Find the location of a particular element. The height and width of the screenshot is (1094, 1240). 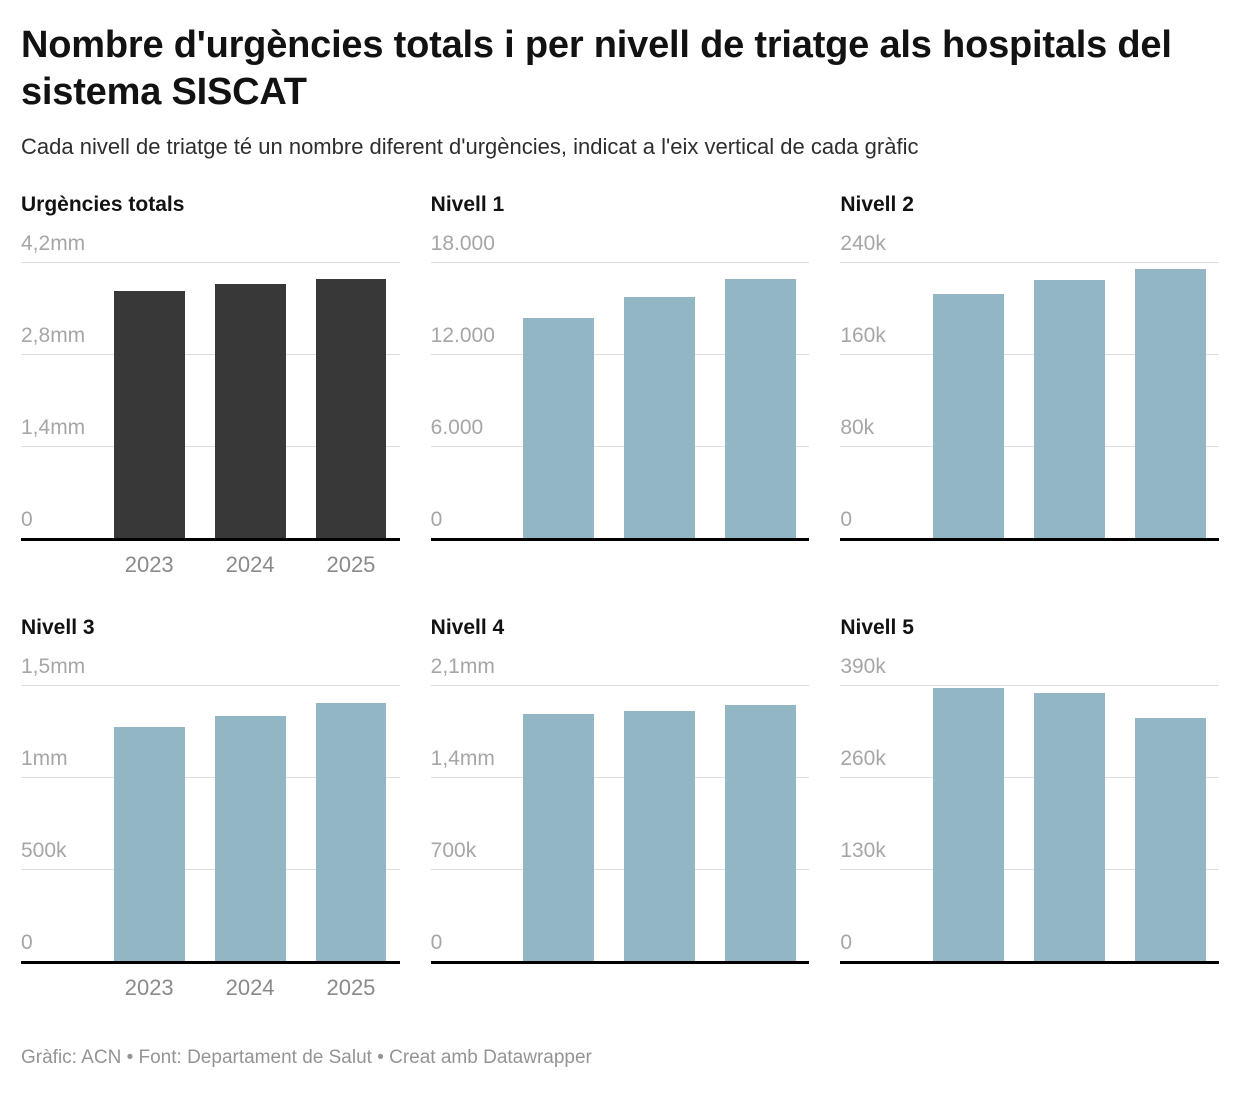

plot-area: 4,2mm 2,8mm 1,4mm 0 is located at coordinates (210, 386).